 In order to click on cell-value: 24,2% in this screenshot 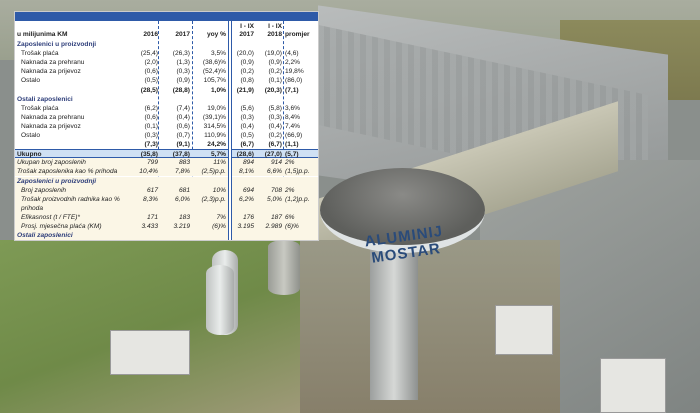, I will do `click(216, 145)`.